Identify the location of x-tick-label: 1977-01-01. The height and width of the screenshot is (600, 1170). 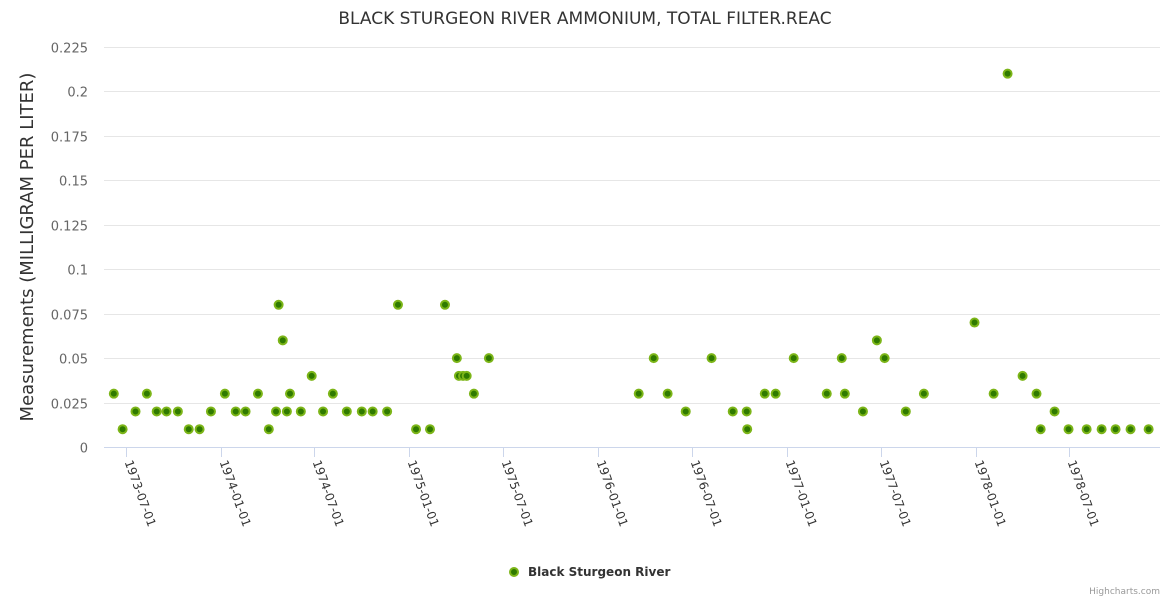
(801, 493).